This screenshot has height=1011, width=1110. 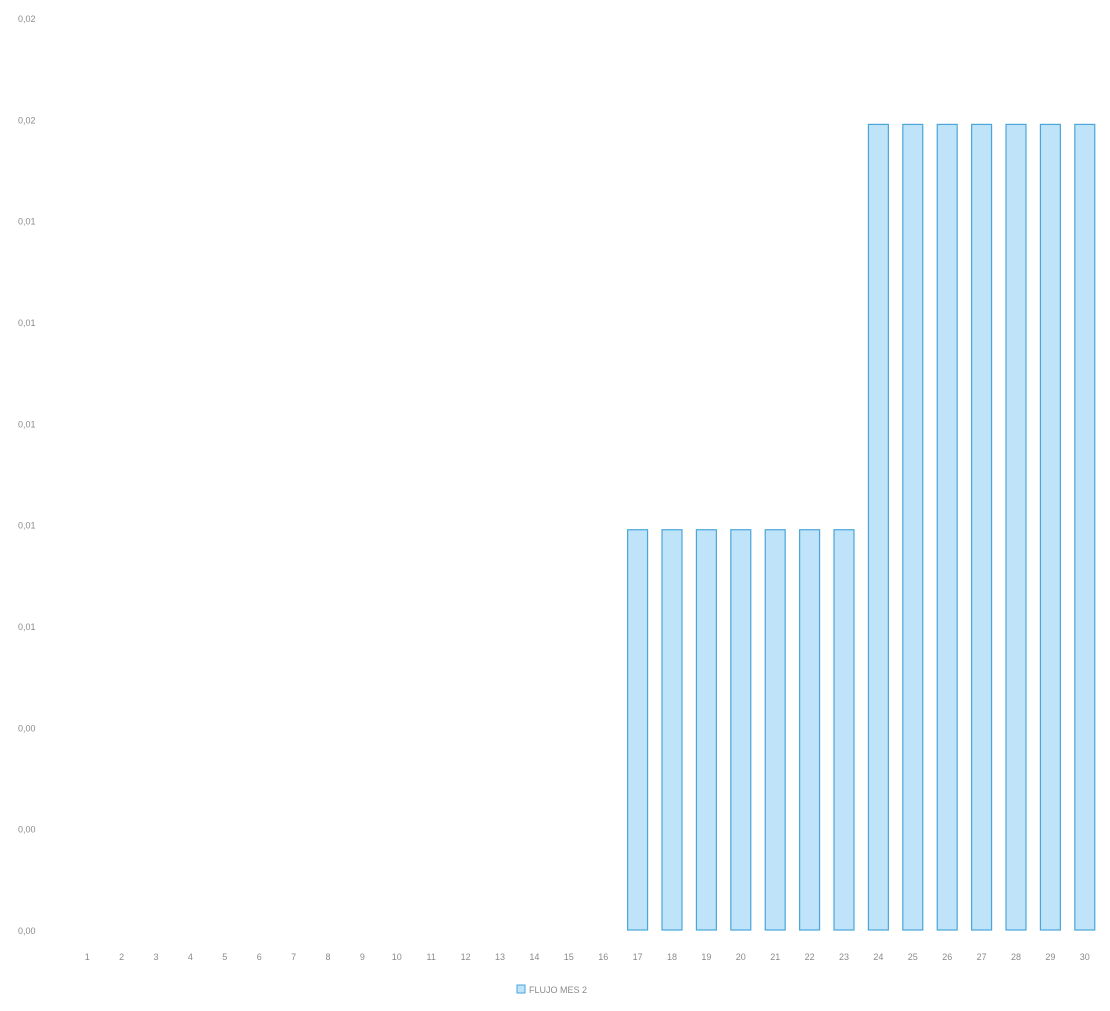 What do you see at coordinates (293, 957) in the screenshot?
I see `x-tick-label: 7` at bounding box center [293, 957].